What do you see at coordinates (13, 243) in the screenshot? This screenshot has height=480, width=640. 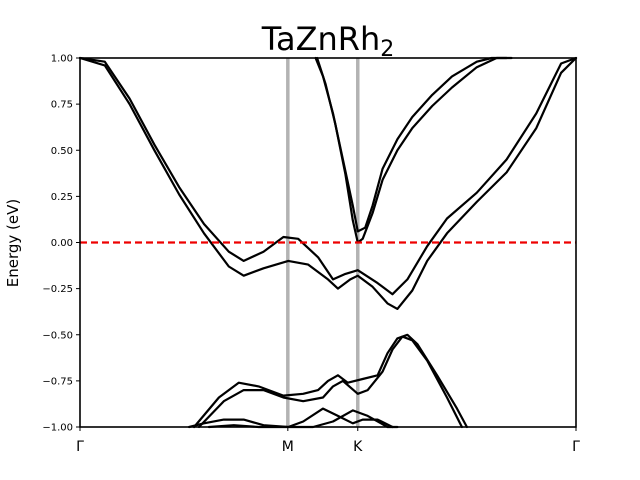 I see `y-axis-title: Energy (eV)` at bounding box center [13, 243].